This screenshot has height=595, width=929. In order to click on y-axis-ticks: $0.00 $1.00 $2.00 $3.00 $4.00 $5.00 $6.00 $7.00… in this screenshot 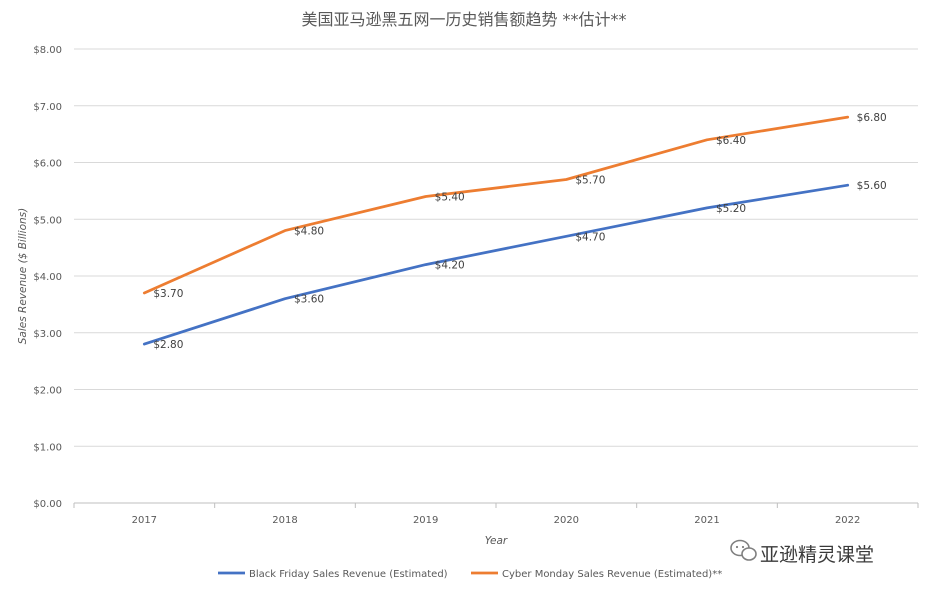, I will do `click(47, 277)`.